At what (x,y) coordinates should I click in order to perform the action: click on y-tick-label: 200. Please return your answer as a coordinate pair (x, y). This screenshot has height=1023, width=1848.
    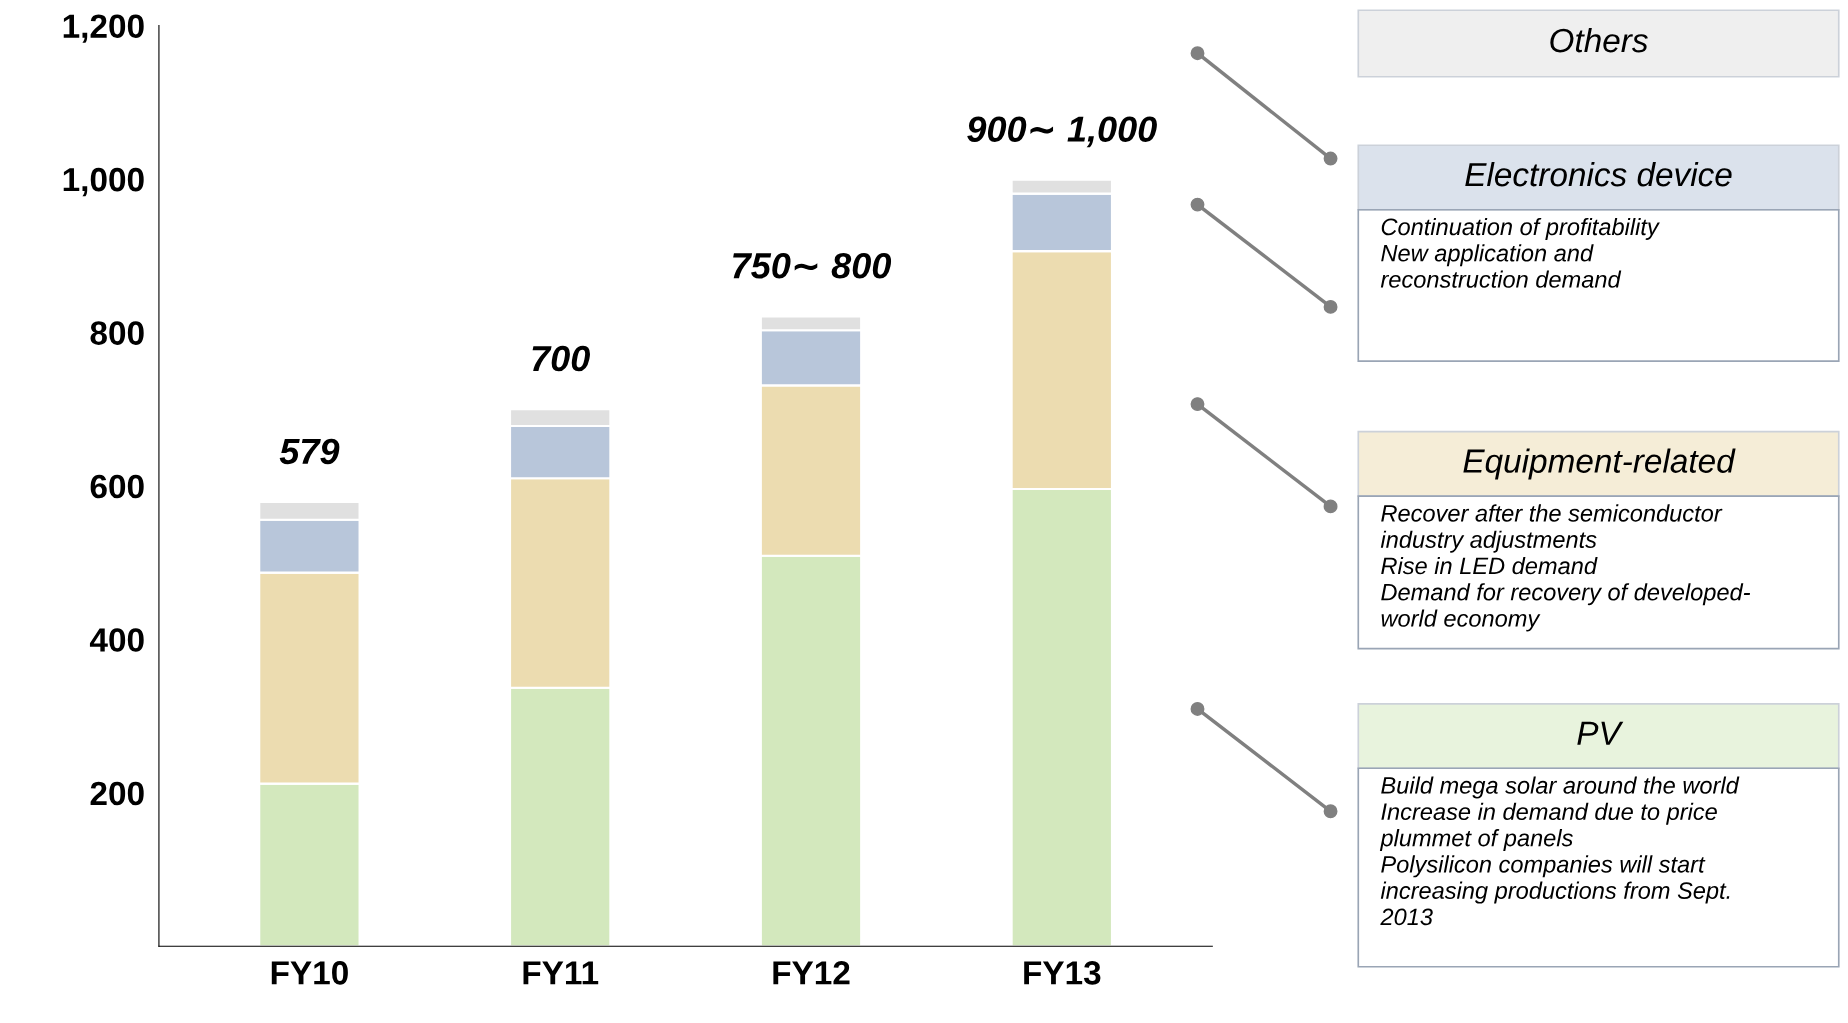
    Looking at the image, I should click on (117, 793).